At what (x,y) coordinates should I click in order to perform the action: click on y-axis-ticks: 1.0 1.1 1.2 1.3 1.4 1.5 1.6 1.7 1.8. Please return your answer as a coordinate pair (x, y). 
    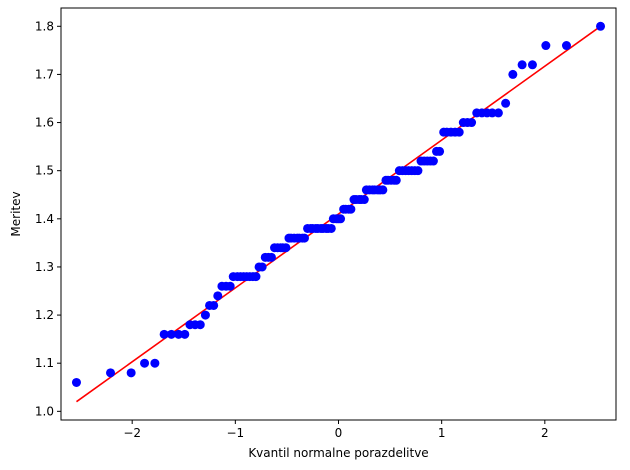
    Looking at the image, I should click on (48, 218).